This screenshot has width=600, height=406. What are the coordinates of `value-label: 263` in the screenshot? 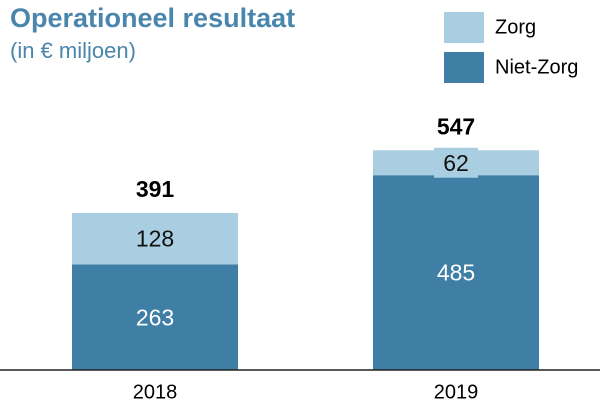 It's located at (155, 317).